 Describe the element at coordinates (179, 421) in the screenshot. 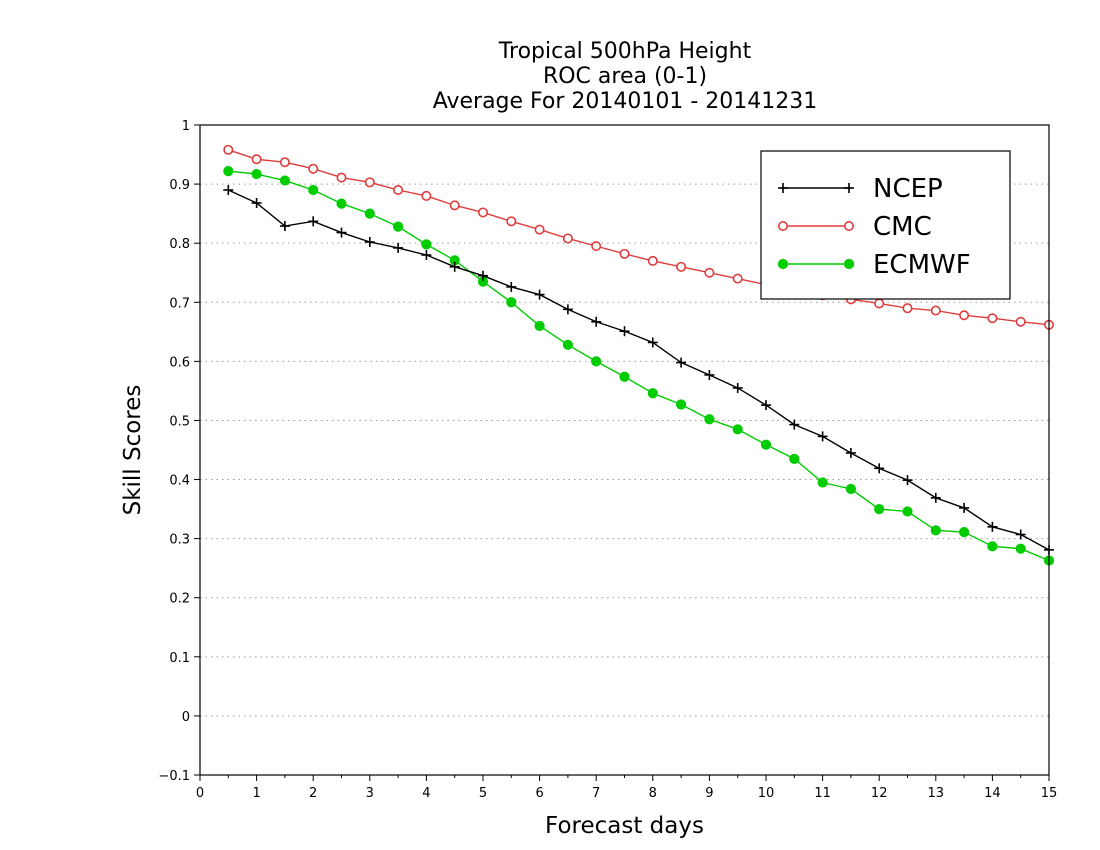

I see `y-tick-label: 0.5` at that location.